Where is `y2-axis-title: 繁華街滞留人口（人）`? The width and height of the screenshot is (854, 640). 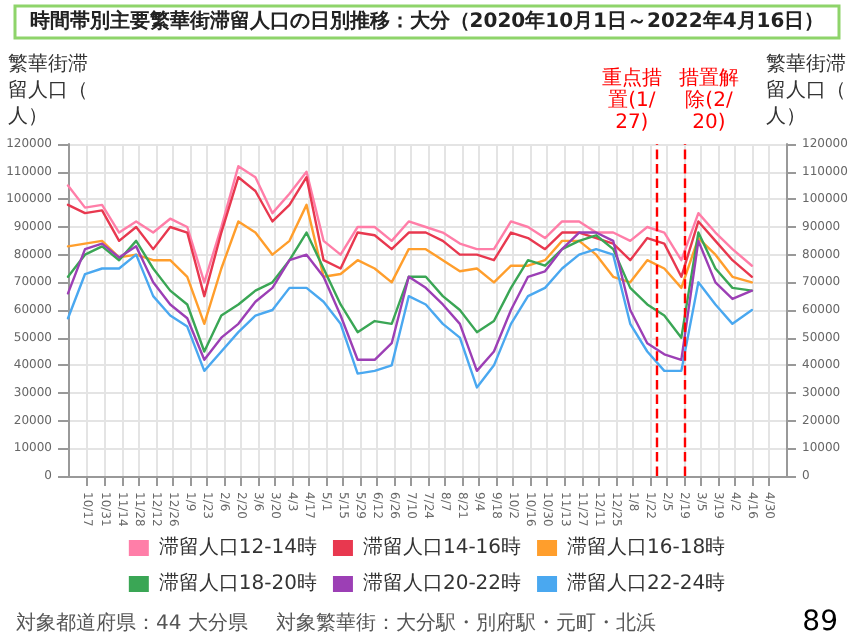
y2-axis-title: 繁華街滞留人口（人） is located at coordinates (806, 90).